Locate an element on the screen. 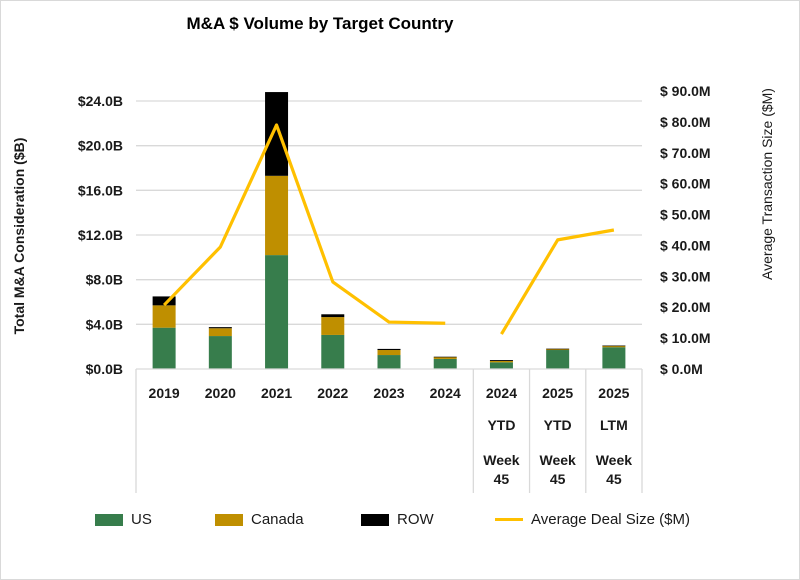 This screenshot has width=800, height=580. left-axis-ticks: $0.0B $4.0B $8.0B $12.0B $16.0B $20.0B $24.0B is located at coordinates (100, 235).